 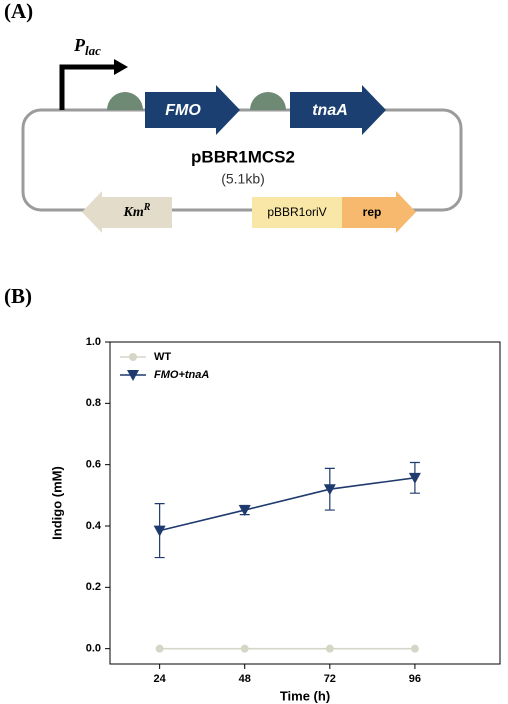 I want to click on marker-label: KmR, so click(x=137, y=211).